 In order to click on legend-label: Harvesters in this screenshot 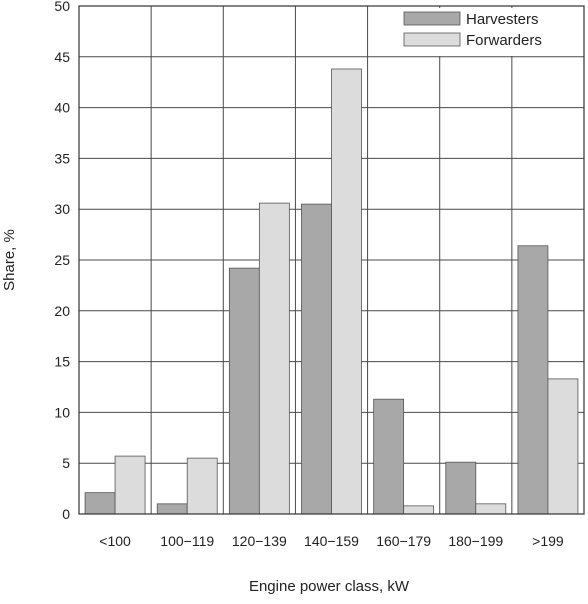, I will do `click(502, 19)`.